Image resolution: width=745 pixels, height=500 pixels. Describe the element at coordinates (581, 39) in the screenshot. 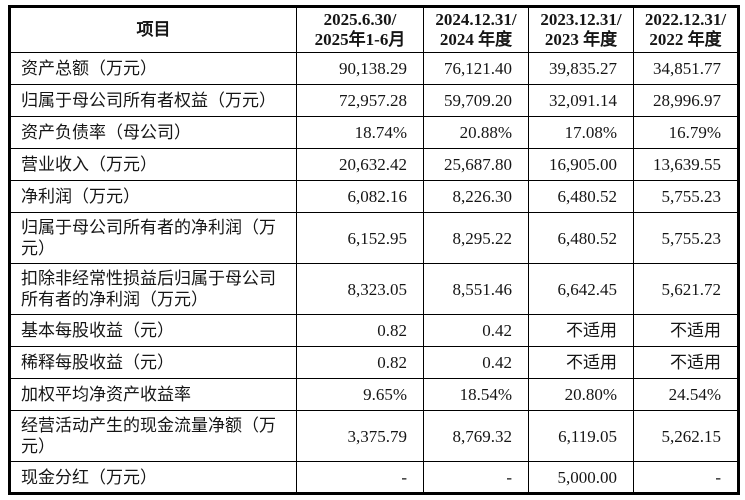

I see `period-range-line: 2023 年度` at that location.